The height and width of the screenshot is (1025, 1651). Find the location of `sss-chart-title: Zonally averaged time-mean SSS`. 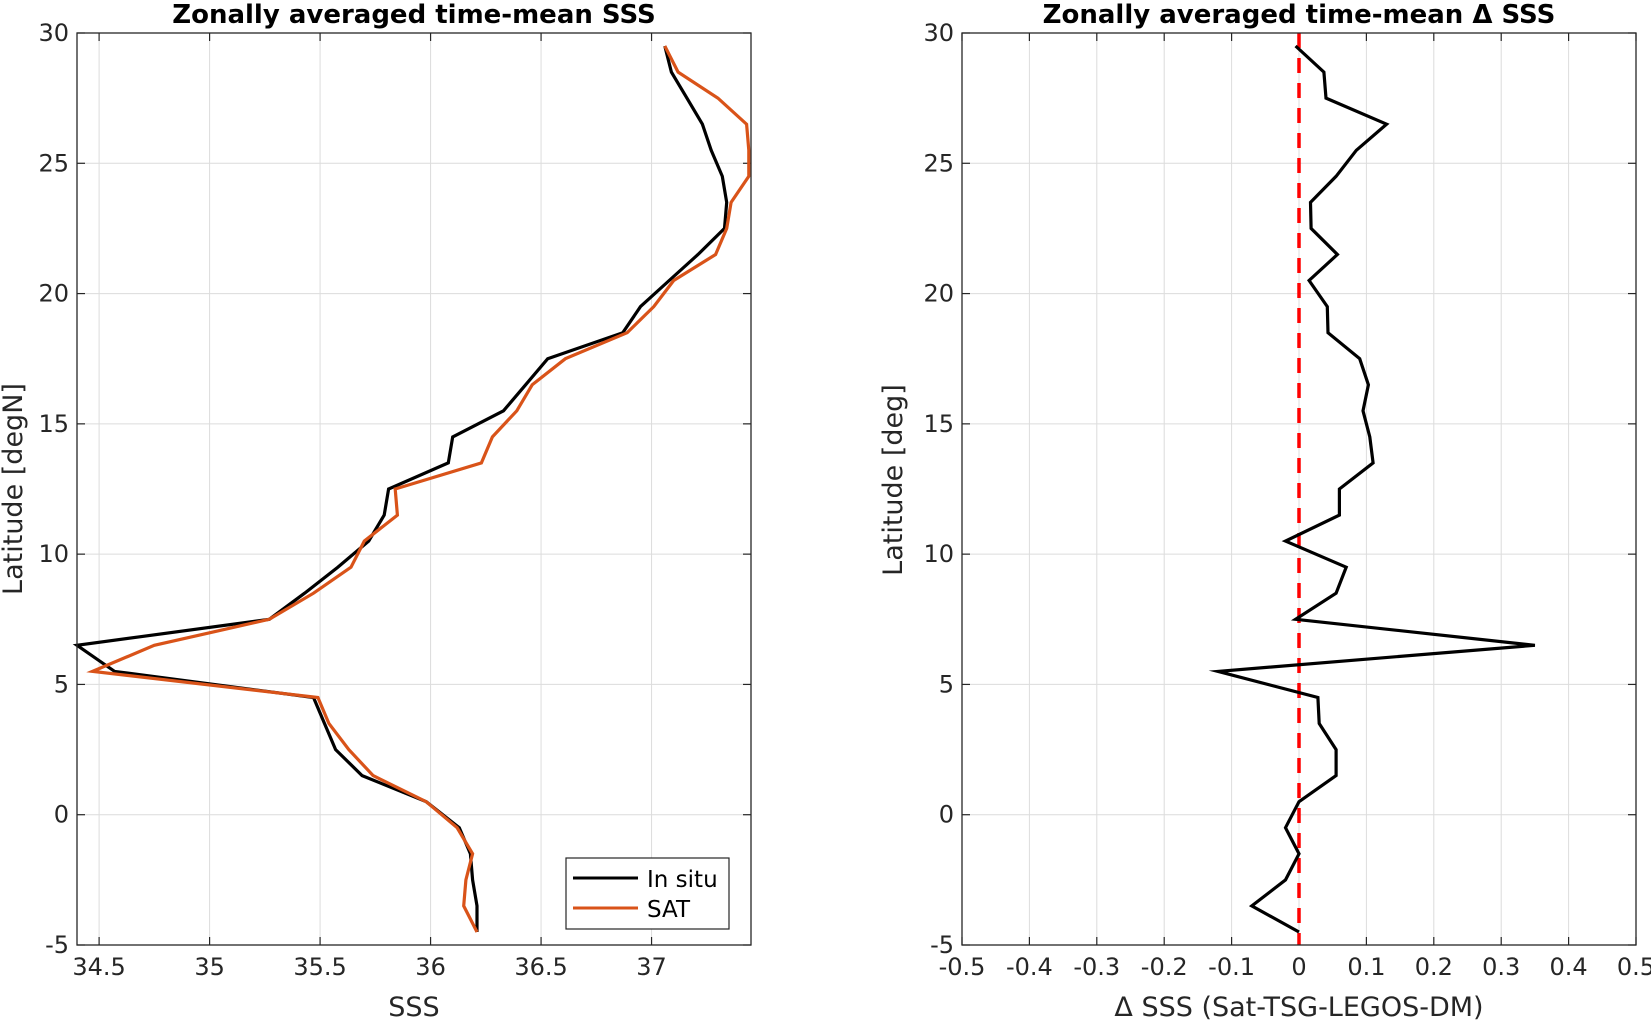

sss-chart-title: Zonally averaged time-mean SSS is located at coordinates (414, 15).